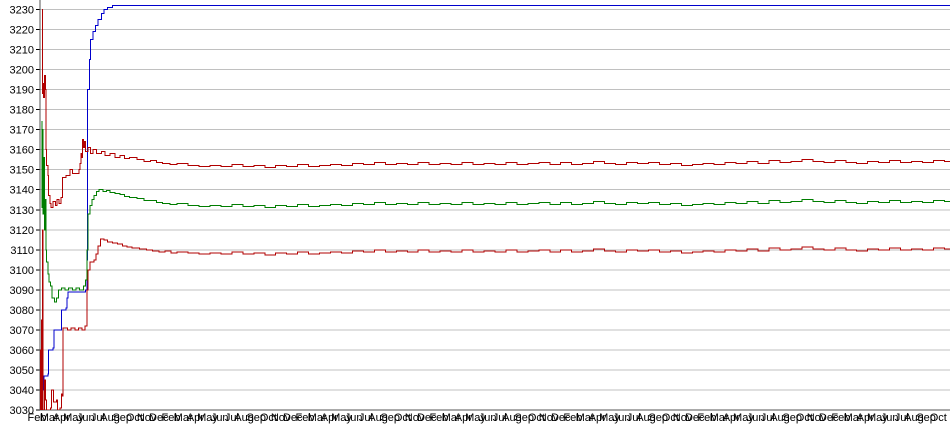 Image resolution: width=950 pixels, height=435 pixels. What do you see at coordinates (22, 411) in the screenshot?
I see `y-tick-label: 3030` at bounding box center [22, 411].